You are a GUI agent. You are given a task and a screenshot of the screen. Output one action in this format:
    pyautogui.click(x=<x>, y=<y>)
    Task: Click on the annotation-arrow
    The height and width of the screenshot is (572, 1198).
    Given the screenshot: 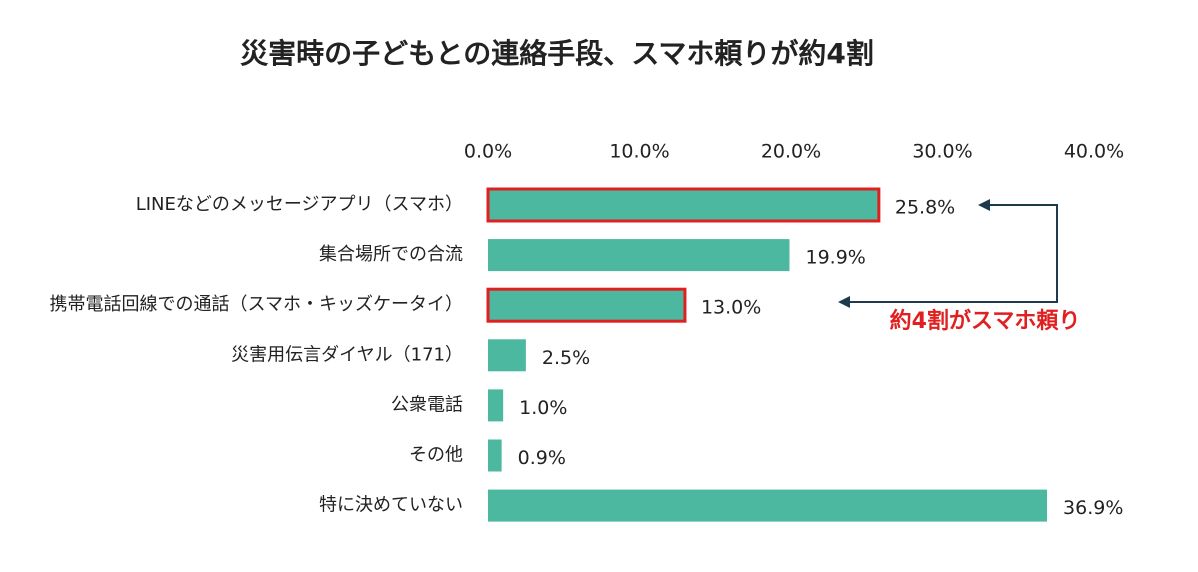 What is the action you would take?
    pyautogui.click(x=954, y=253)
    